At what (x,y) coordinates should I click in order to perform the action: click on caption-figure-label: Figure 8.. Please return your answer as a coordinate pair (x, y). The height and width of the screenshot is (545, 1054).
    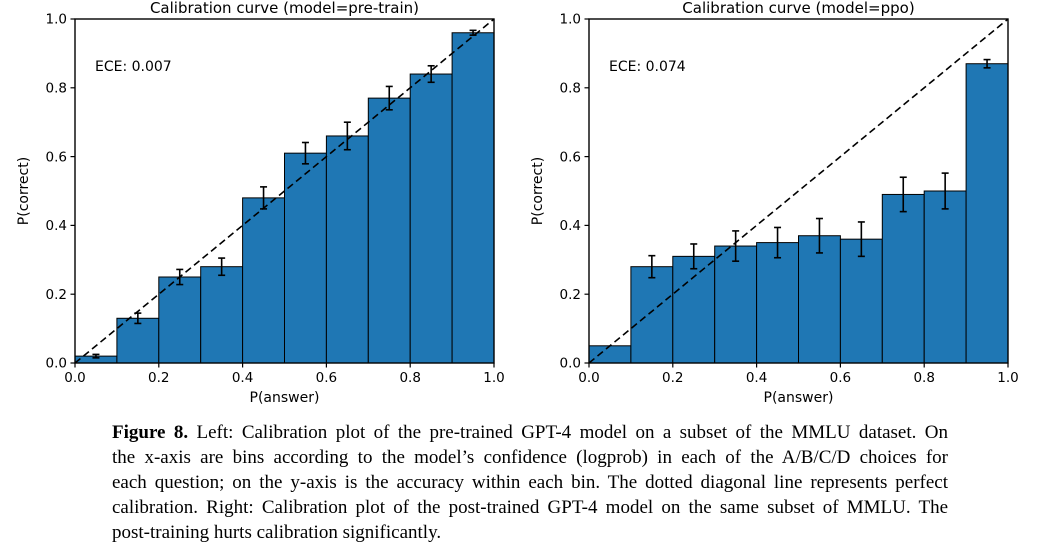
    Looking at the image, I should click on (150, 432).